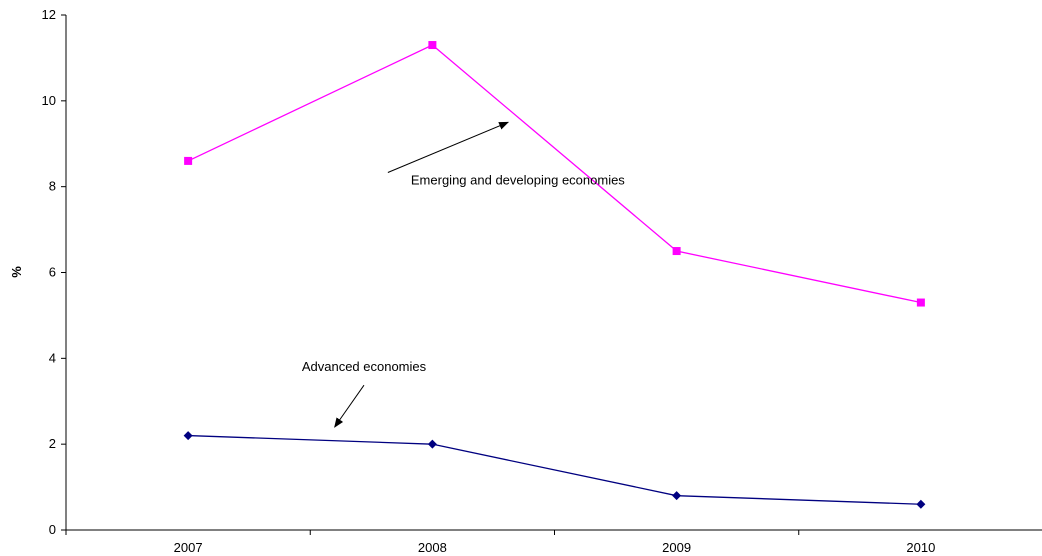 The height and width of the screenshot is (556, 1042). Describe the element at coordinates (52, 529) in the screenshot. I see `y-tick-label: 0` at that location.